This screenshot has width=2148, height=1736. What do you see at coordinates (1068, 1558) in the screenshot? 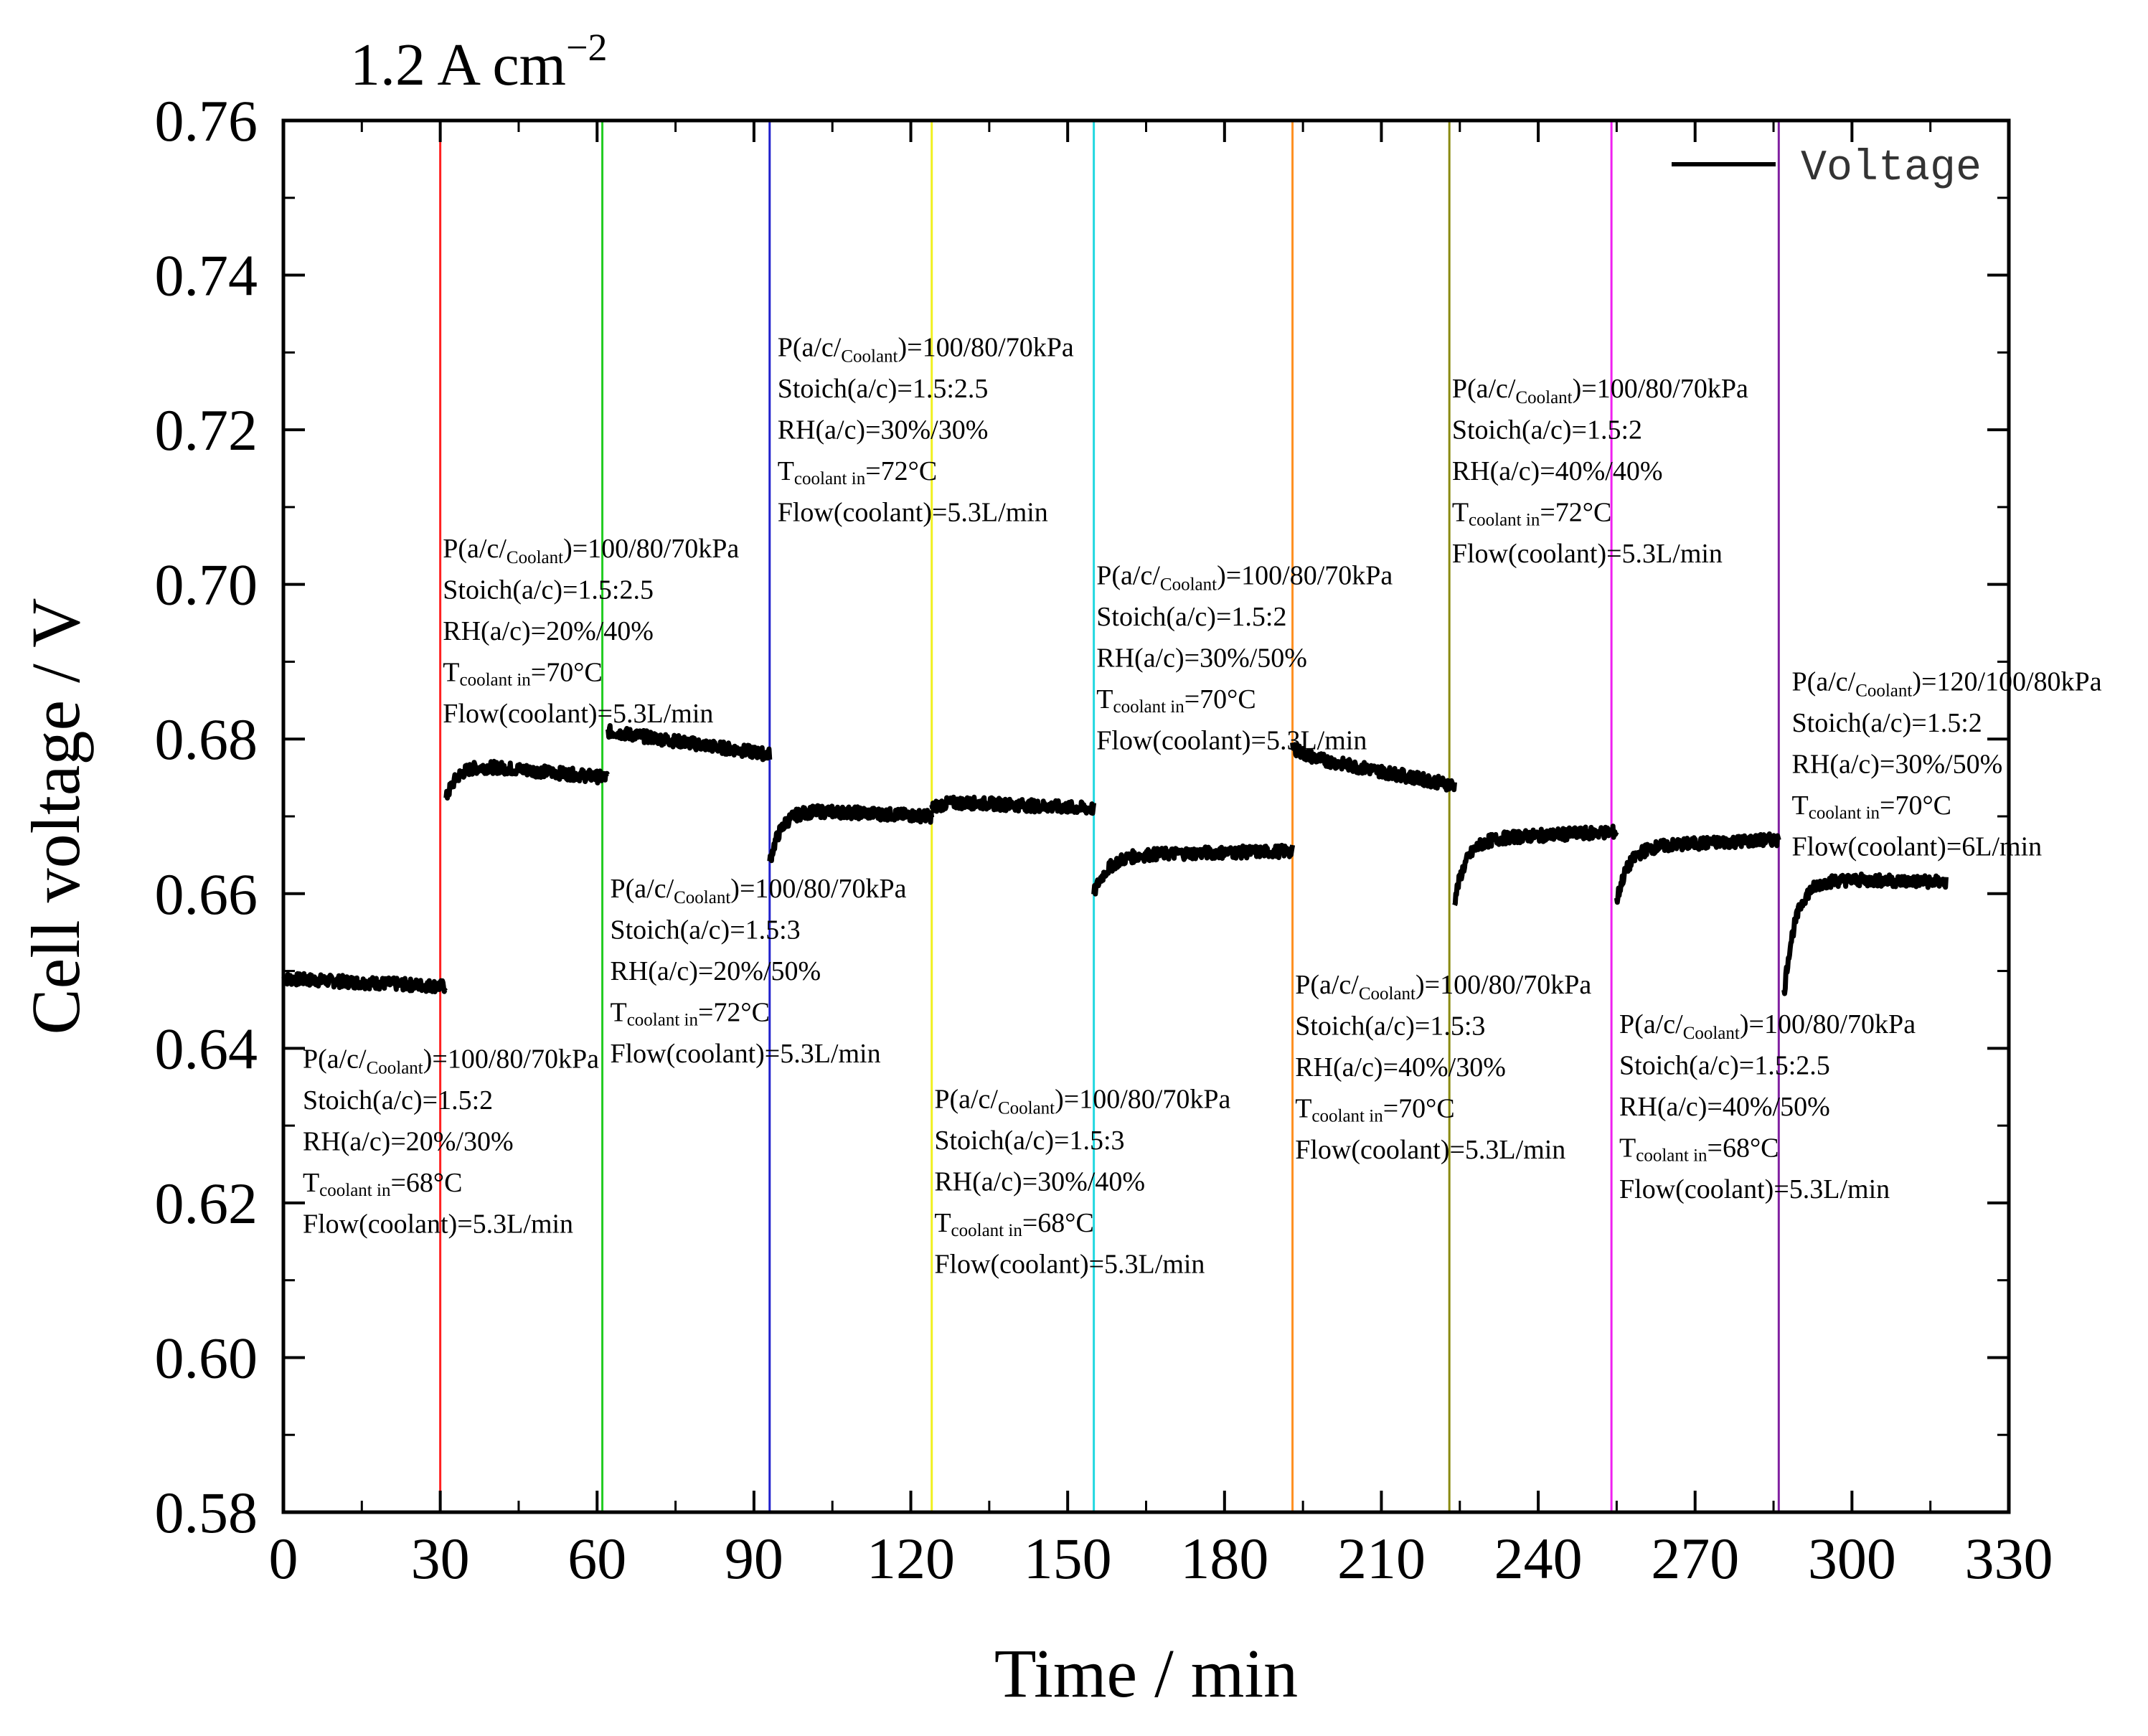
I see `x-tick-label: 150` at bounding box center [1068, 1558].